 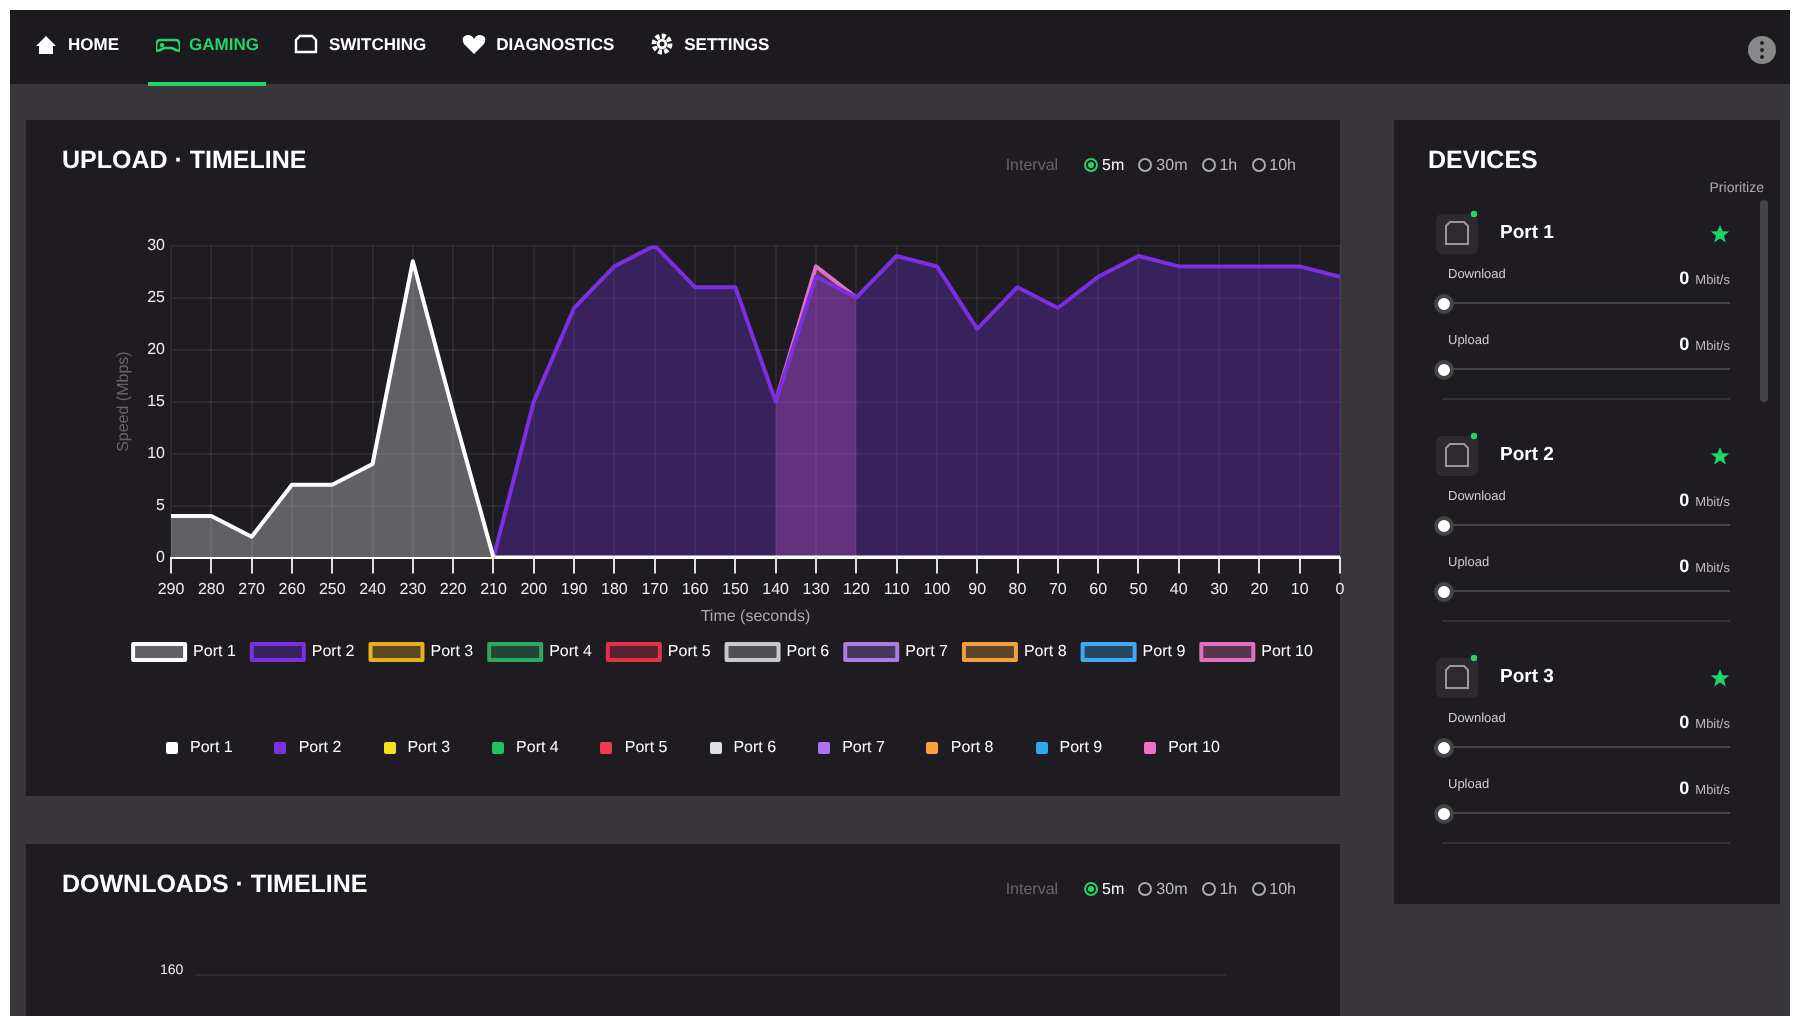 I want to click on x-tick-label: 130, so click(x=816, y=588).